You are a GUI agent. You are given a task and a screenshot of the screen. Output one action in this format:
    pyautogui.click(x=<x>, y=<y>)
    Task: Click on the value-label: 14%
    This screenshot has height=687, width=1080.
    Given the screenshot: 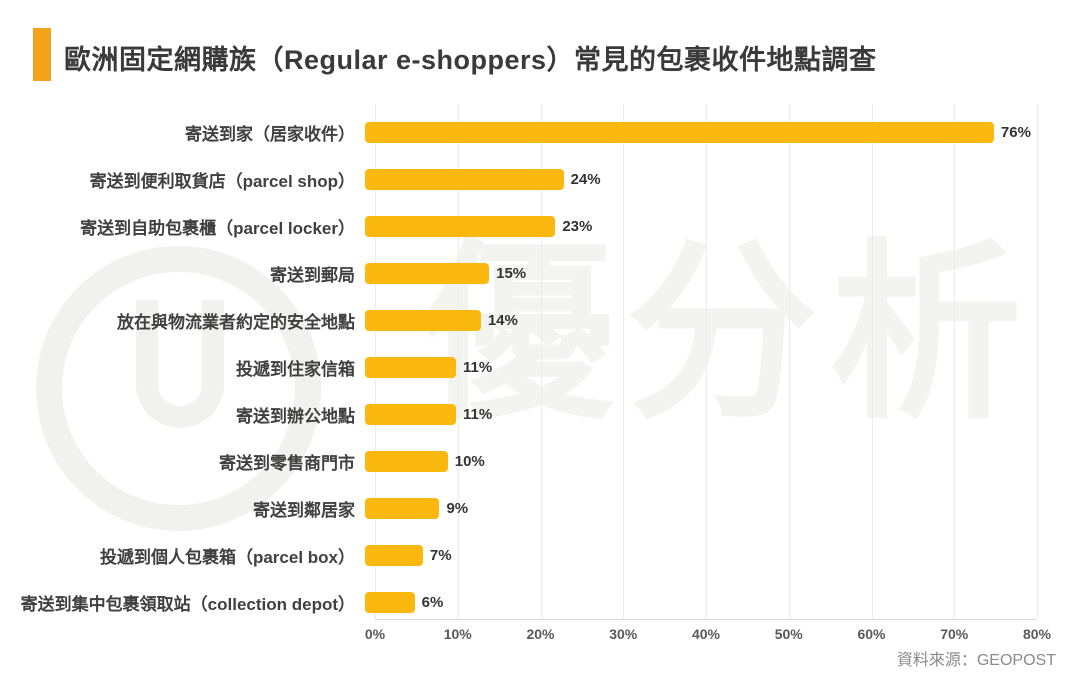 What is the action you would take?
    pyautogui.click(x=502, y=320)
    